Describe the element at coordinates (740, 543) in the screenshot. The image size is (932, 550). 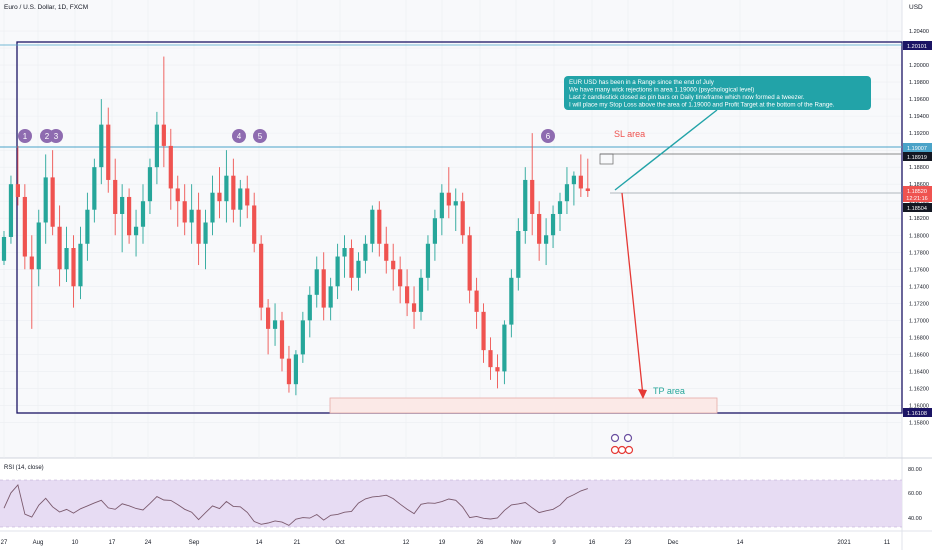
I see `x-tick-label: 14` at that location.